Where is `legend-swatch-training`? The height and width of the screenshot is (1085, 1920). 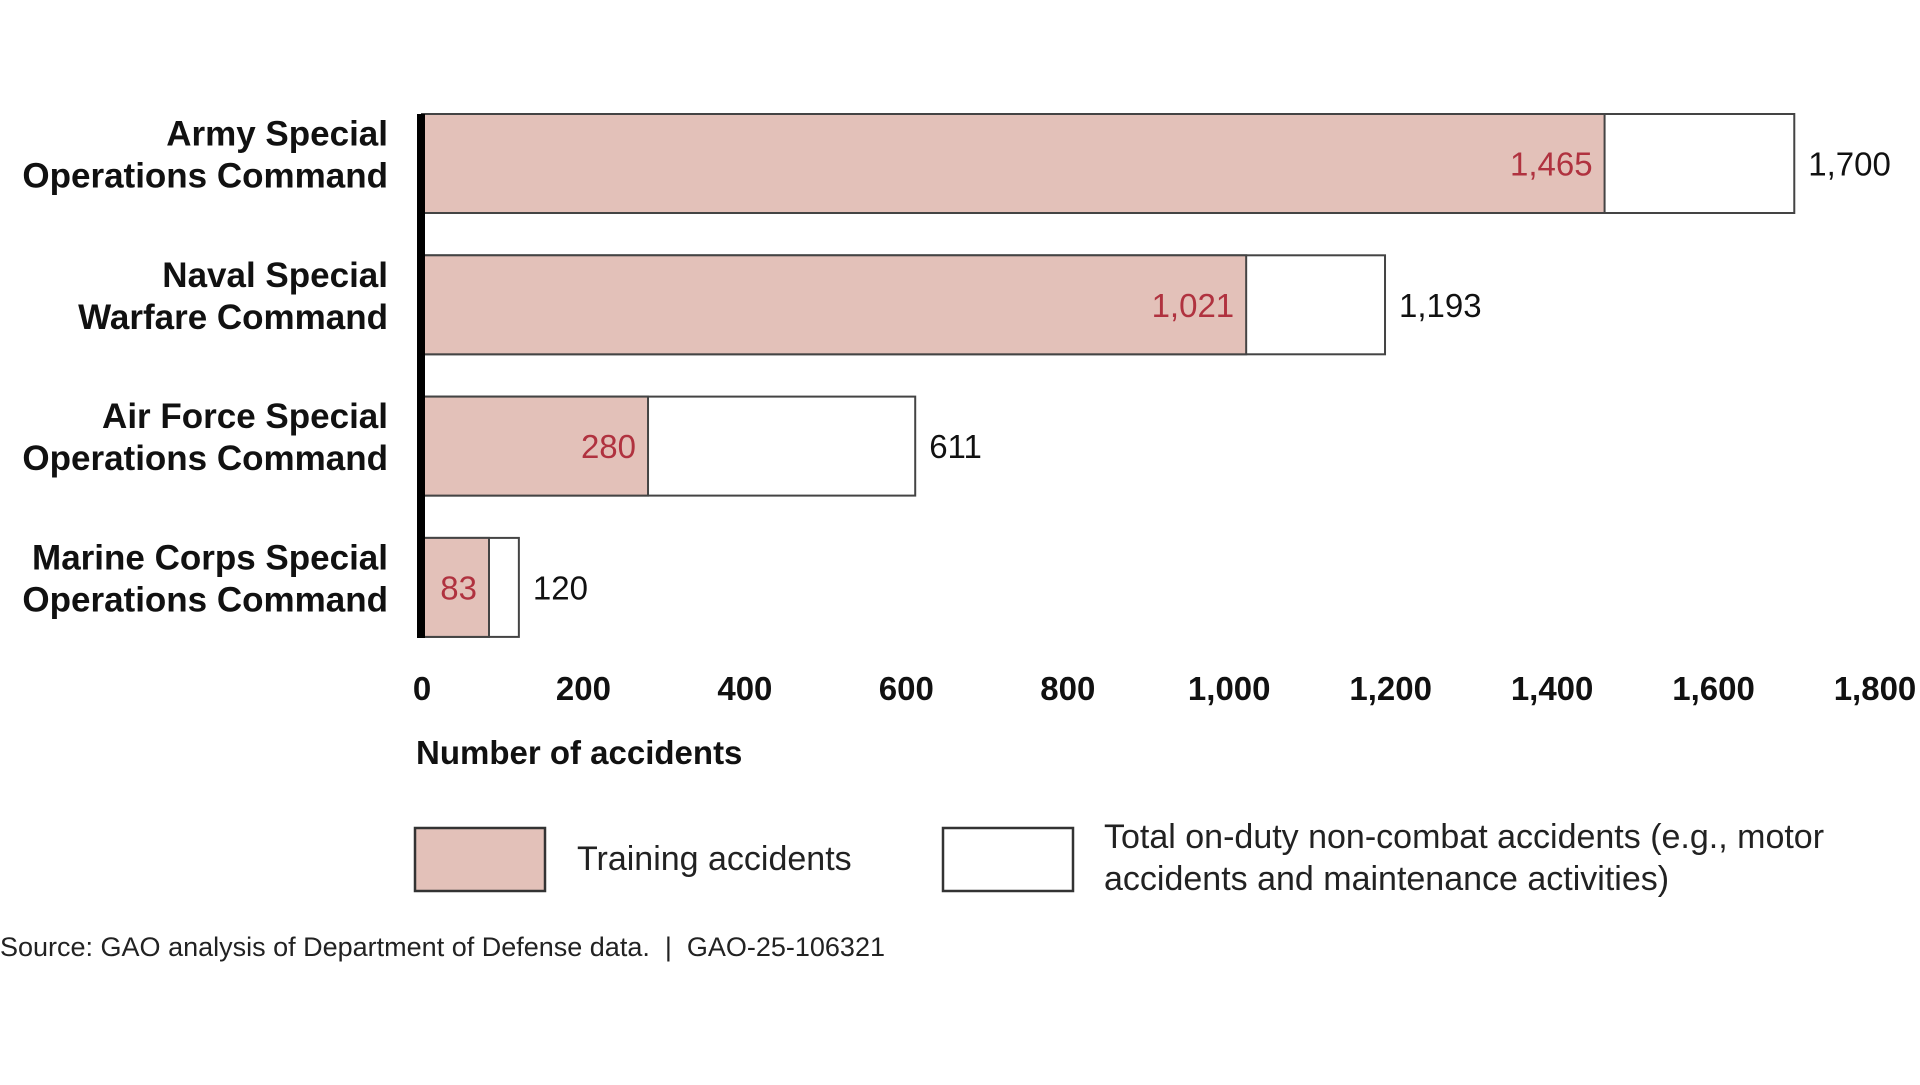 legend-swatch-training is located at coordinates (480, 859).